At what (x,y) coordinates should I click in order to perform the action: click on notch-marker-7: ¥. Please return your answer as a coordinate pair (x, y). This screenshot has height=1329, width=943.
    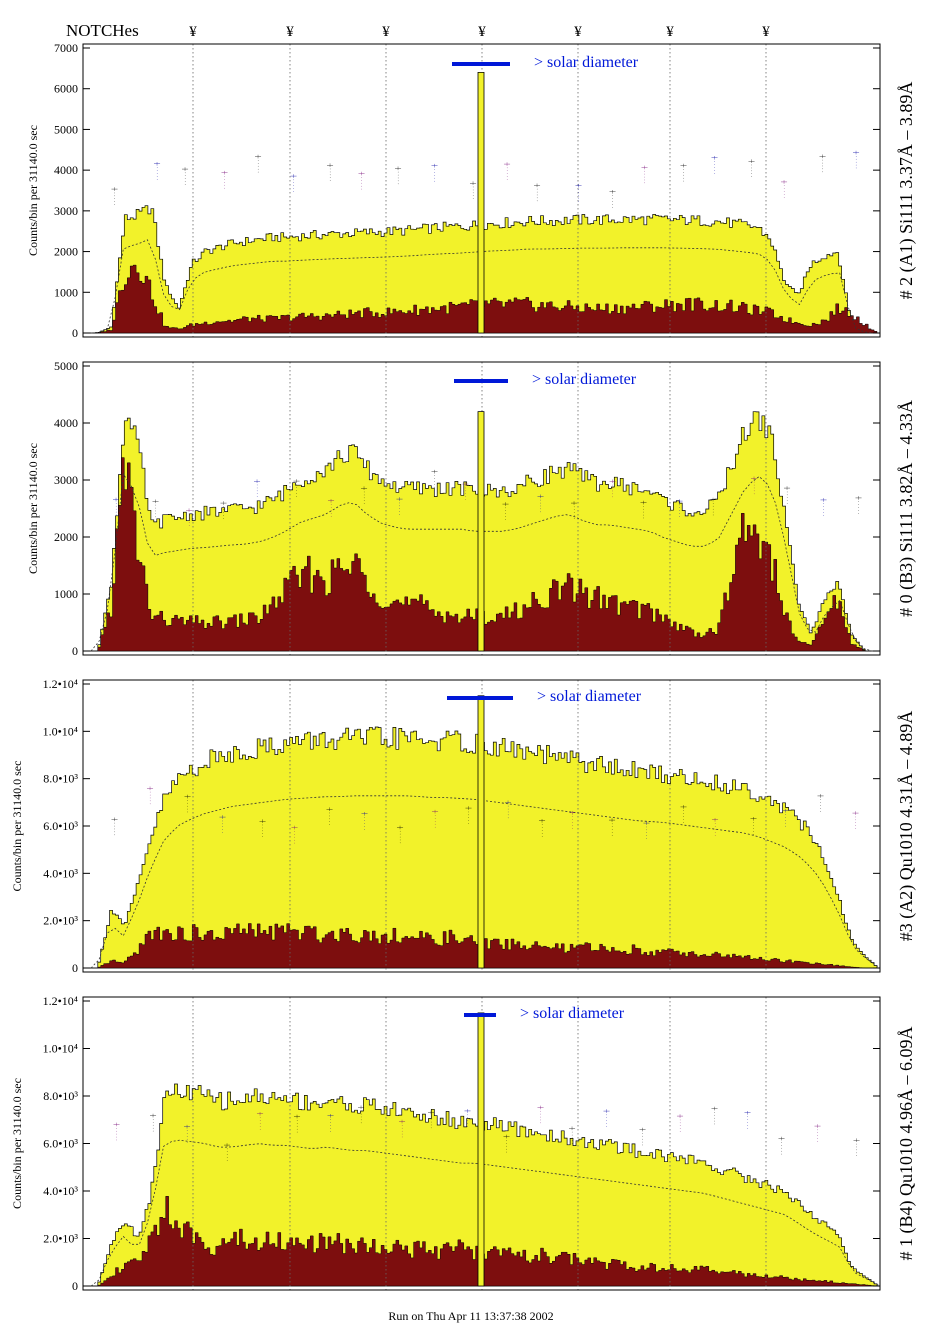
    Looking at the image, I should click on (766, 32).